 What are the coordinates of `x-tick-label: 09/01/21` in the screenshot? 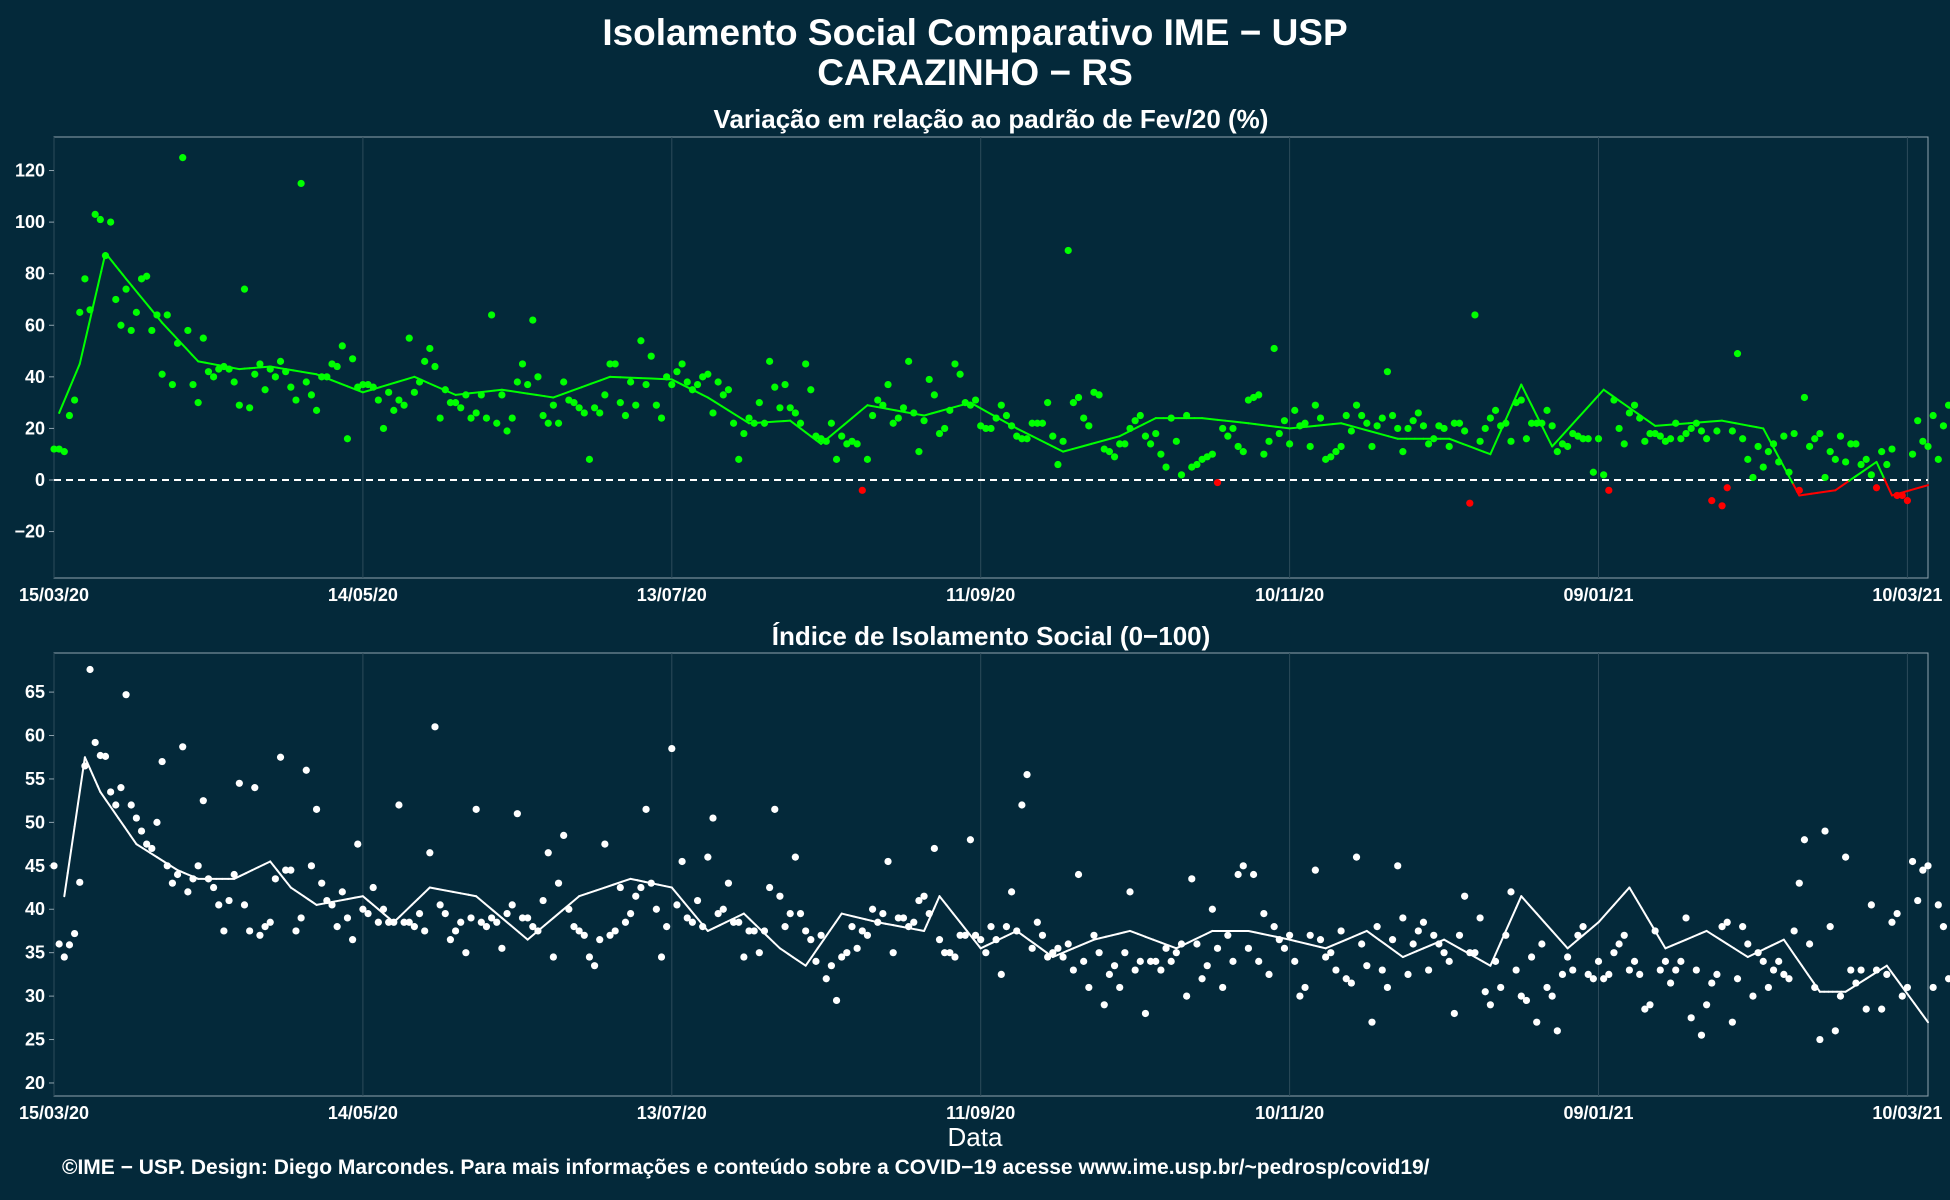 It's located at (1598, 1113).